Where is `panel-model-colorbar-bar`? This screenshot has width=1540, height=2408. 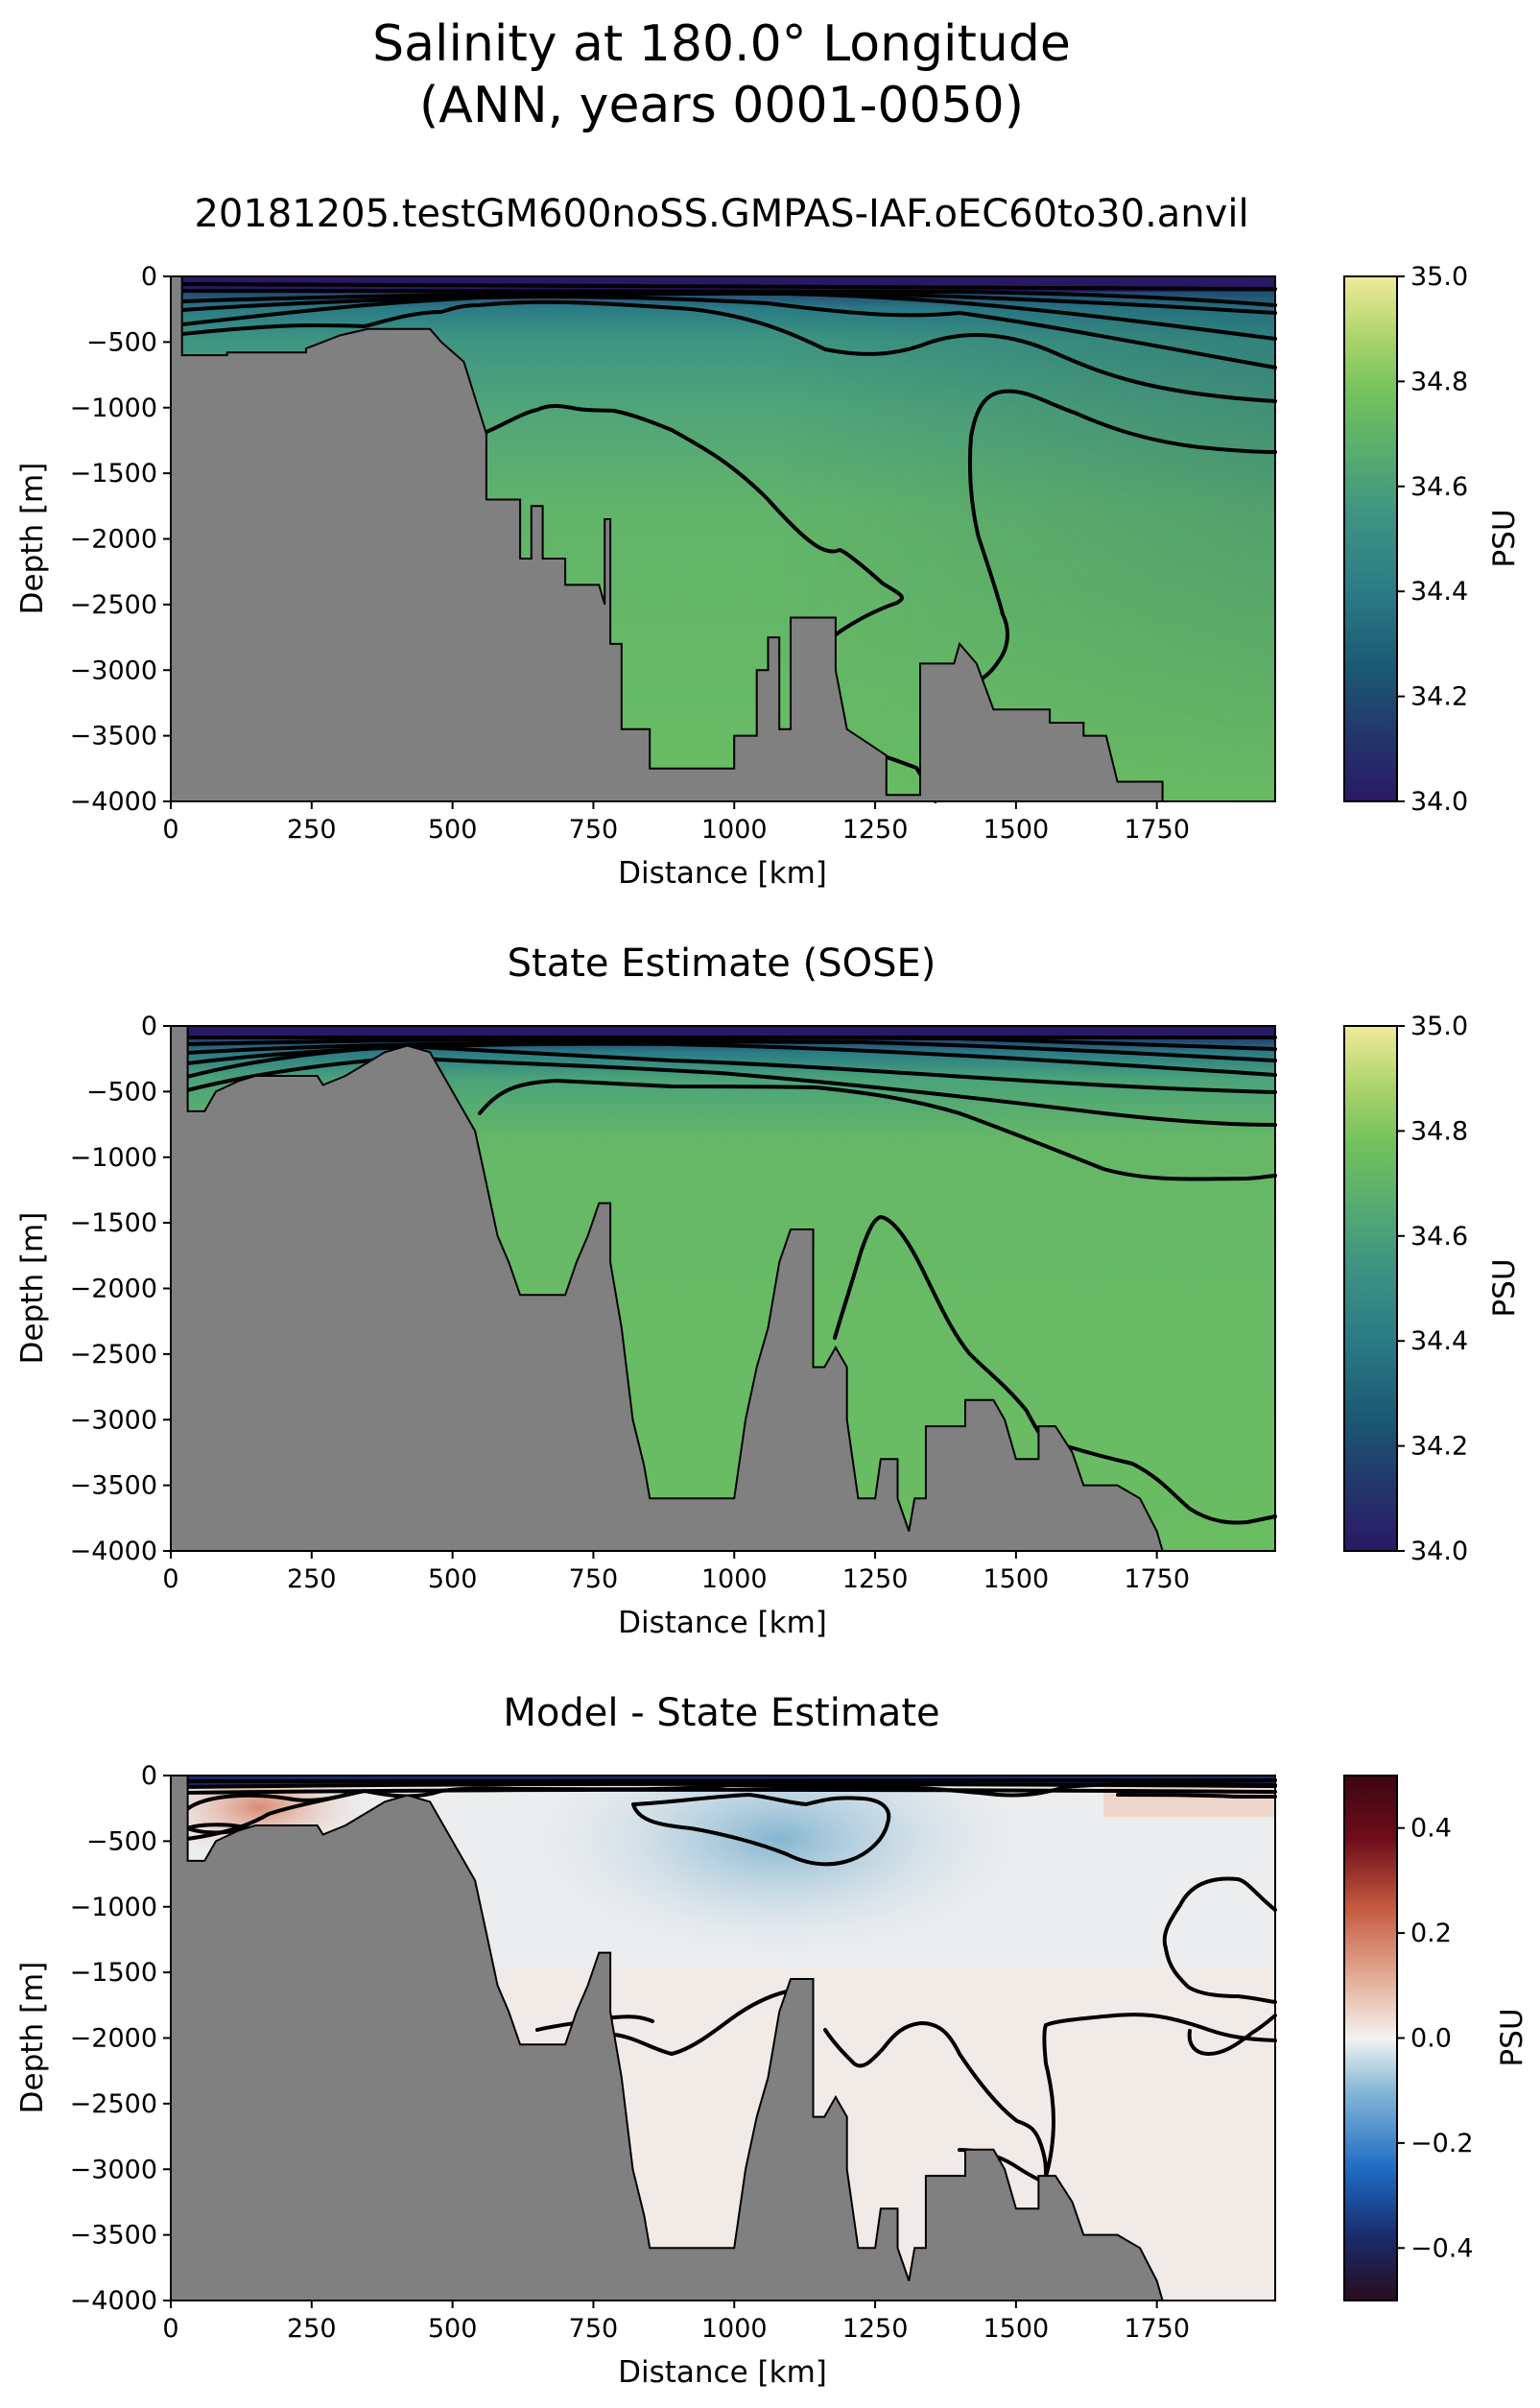
panel-model-colorbar-bar is located at coordinates (1370, 538).